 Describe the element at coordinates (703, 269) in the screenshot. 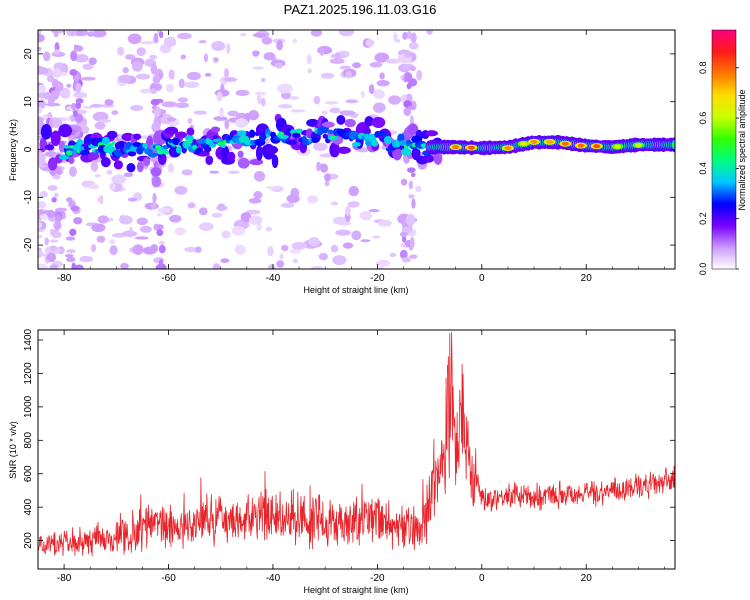

I see `colorbar-tick-label: 0.0` at that location.